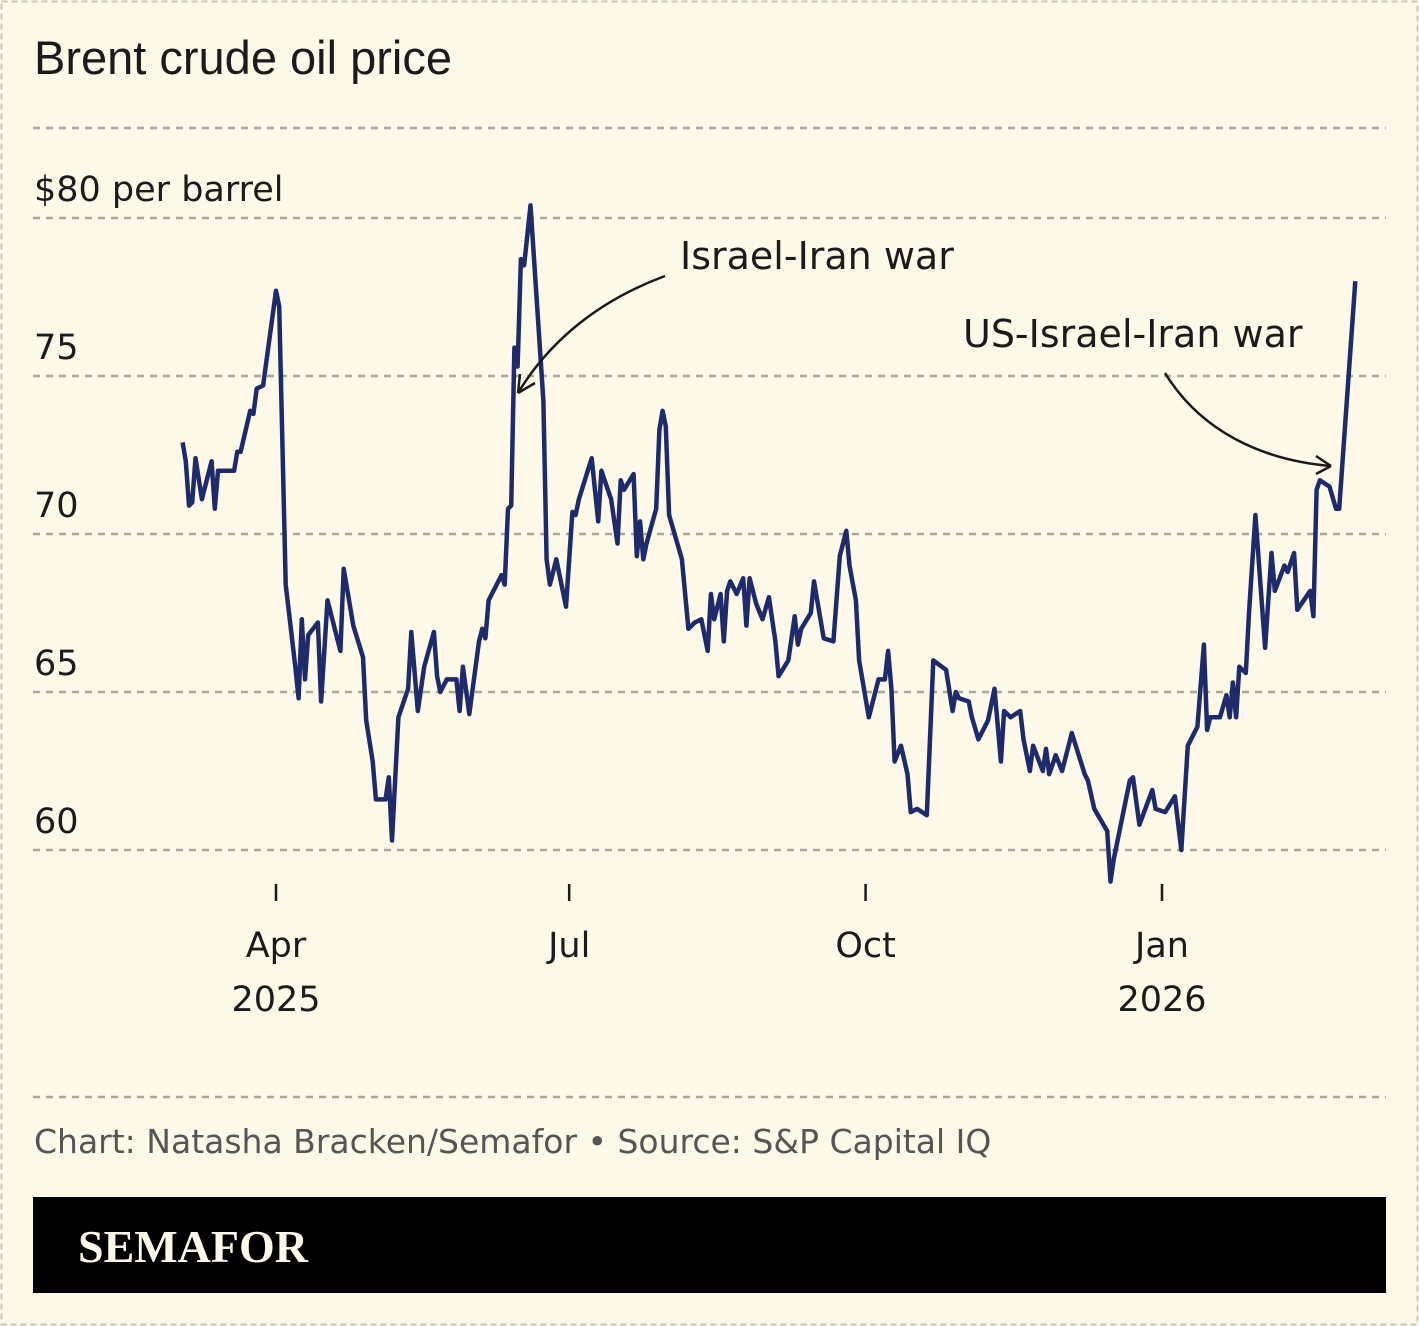 The image size is (1419, 1326). I want to click on x-tick-label: Jul, so click(568, 946).